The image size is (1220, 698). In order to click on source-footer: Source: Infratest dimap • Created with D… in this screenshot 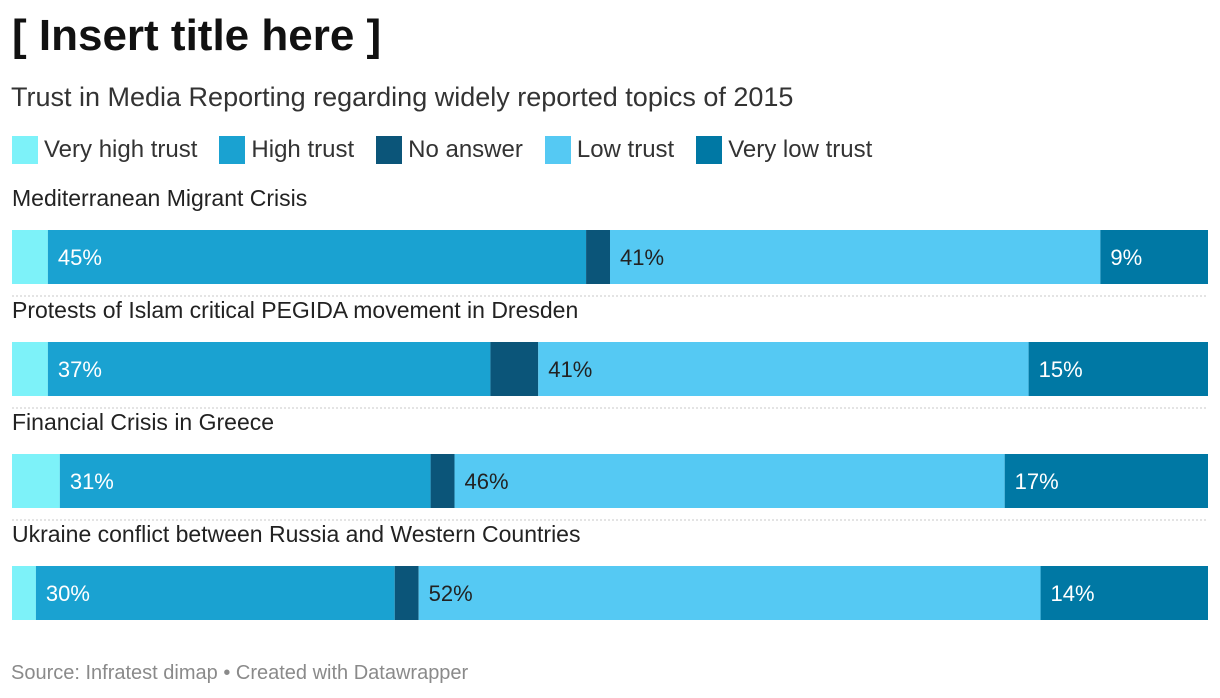, I will do `click(240, 673)`.